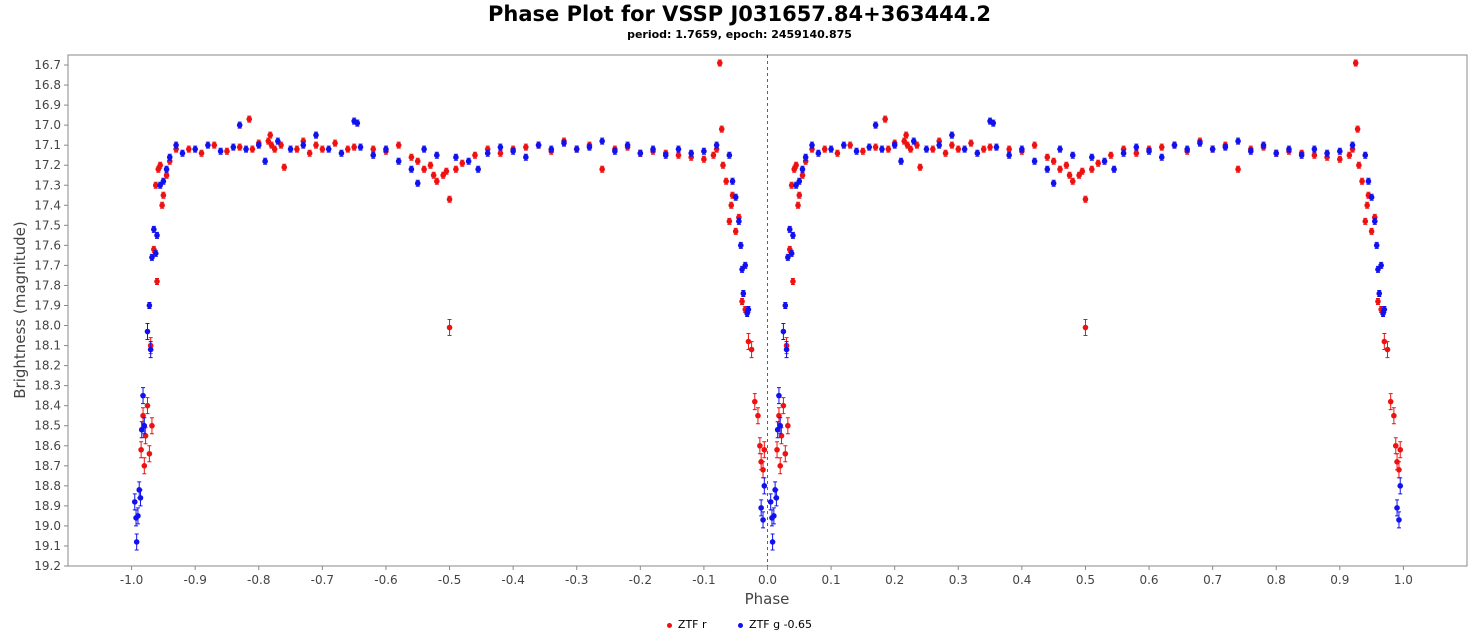 The width and height of the screenshot is (1479, 637). Describe the element at coordinates (739, 34) in the screenshot. I see `chart-subtitle: period: 1.7659, epoch: 2459140.875` at that location.